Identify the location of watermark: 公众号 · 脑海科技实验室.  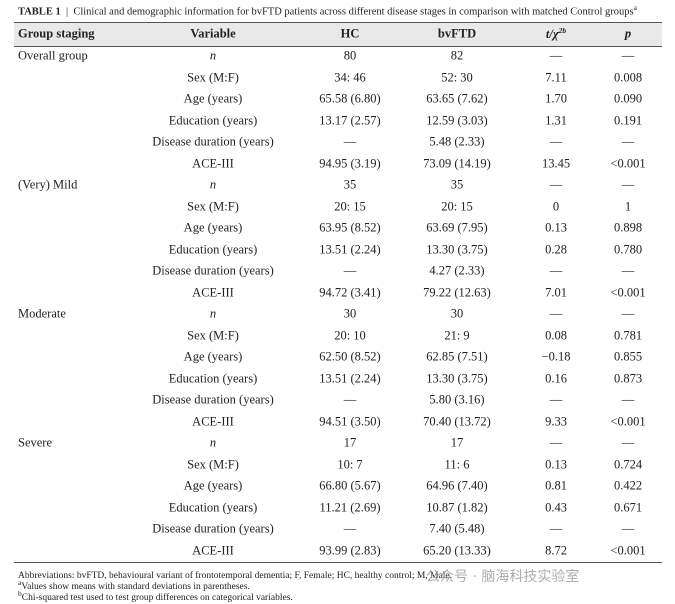
(503, 577).